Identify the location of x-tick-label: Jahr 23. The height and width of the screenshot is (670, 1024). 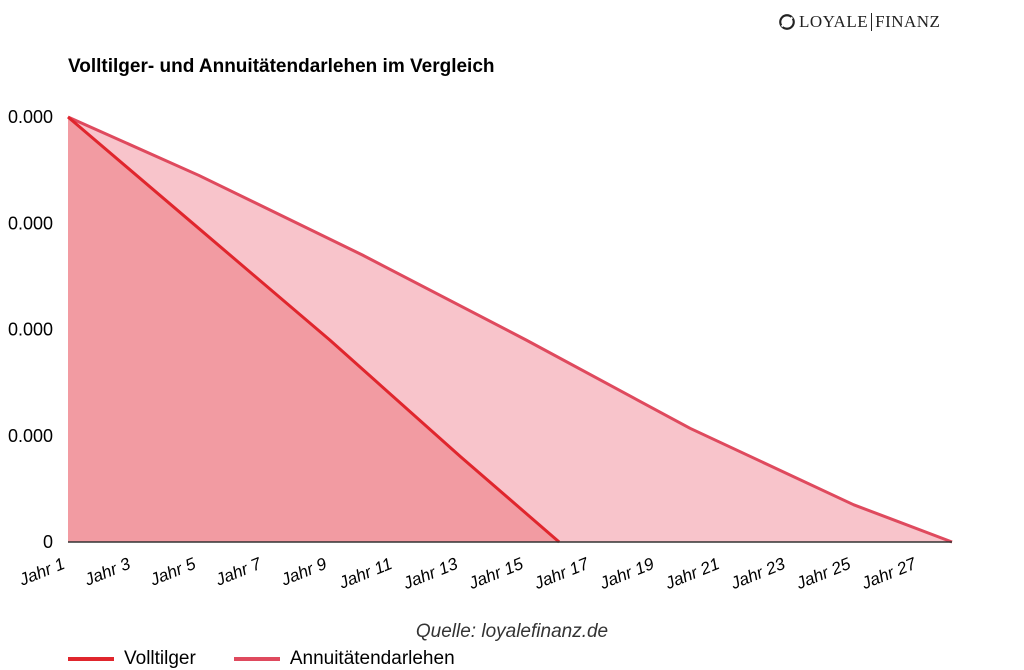
(757, 573).